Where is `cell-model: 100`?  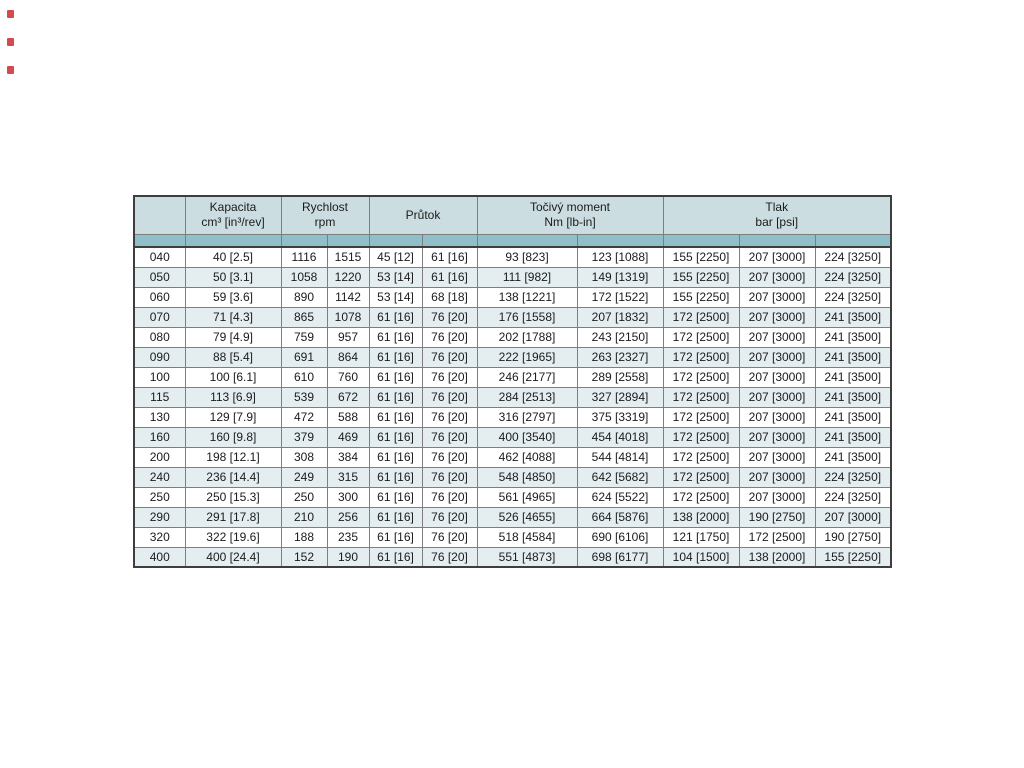 cell-model: 100 is located at coordinates (159, 377).